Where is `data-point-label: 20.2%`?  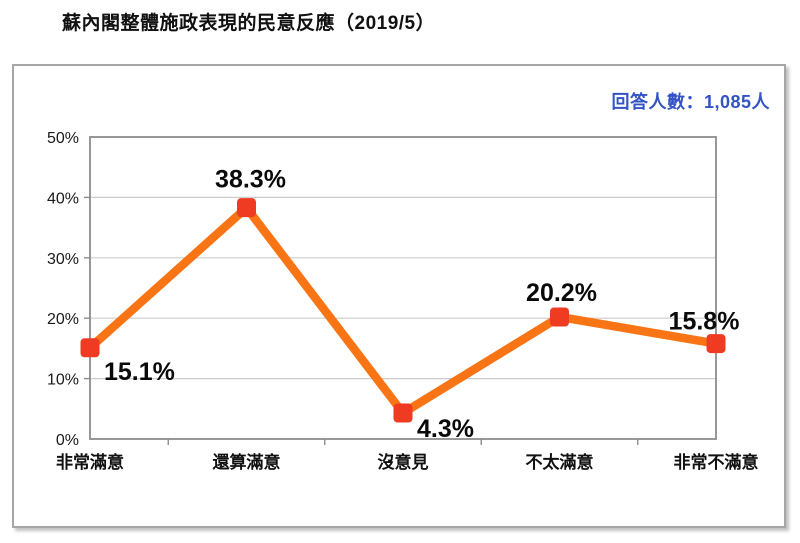
data-point-label: 20.2% is located at coordinates (561, 293).